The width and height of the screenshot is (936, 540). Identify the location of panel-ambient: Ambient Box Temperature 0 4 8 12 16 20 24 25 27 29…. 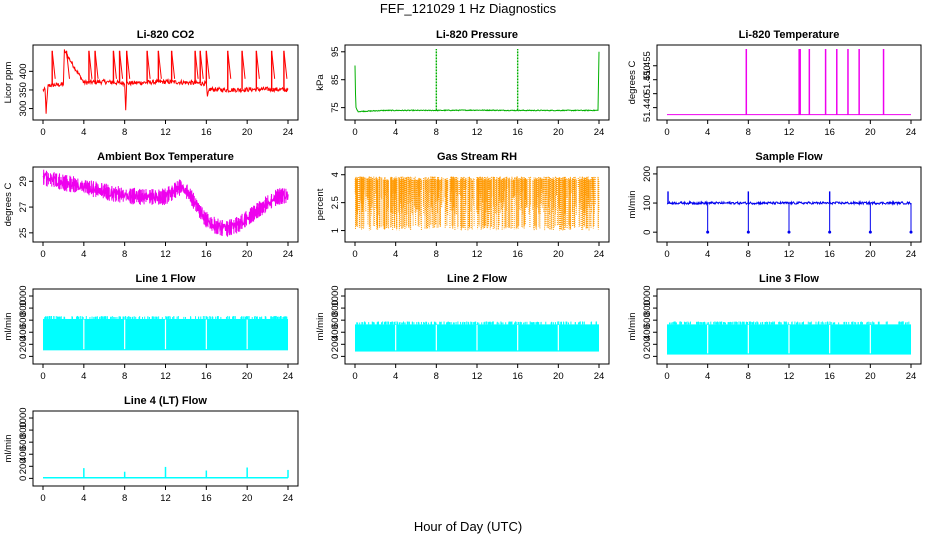
(151, 205).